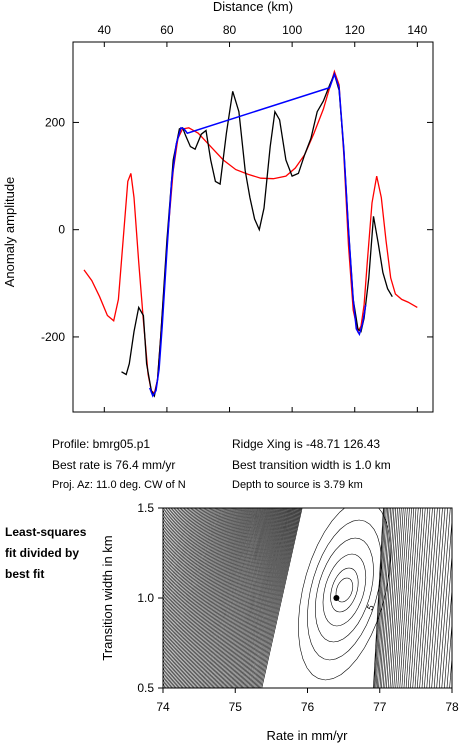 The image size is (467, 745). Describe the element at coordinates (53, 337) in the screenshot. I see `y-tick-label: -200` at that location.